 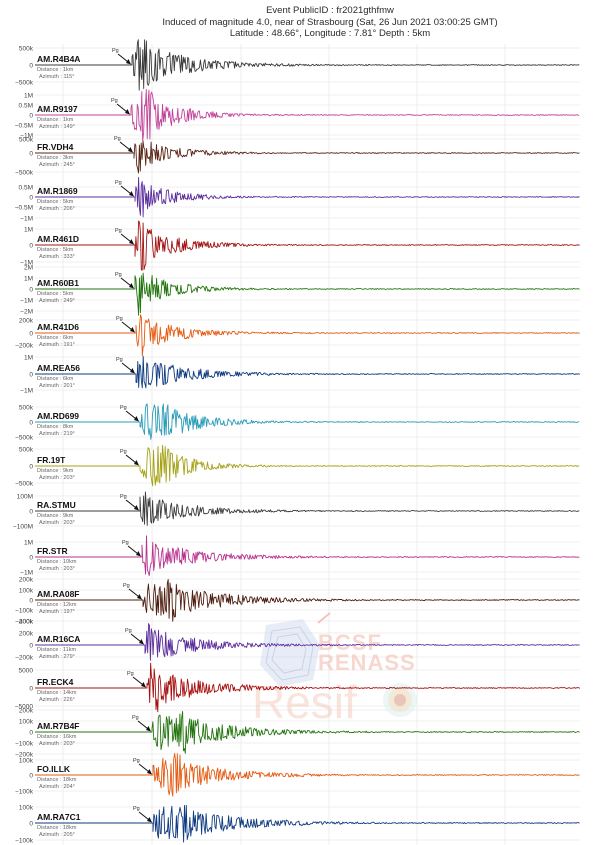 I want to click on y-tick-label: −5000, so click(x=24, y=706).